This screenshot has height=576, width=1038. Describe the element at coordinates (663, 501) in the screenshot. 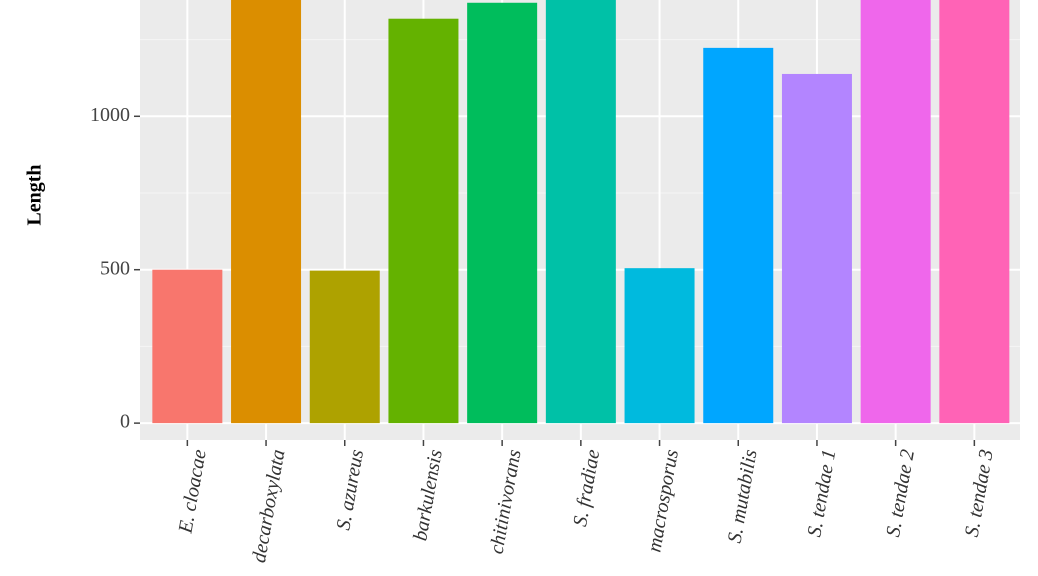

I see `x-tick-label: macrosporus` at that location.